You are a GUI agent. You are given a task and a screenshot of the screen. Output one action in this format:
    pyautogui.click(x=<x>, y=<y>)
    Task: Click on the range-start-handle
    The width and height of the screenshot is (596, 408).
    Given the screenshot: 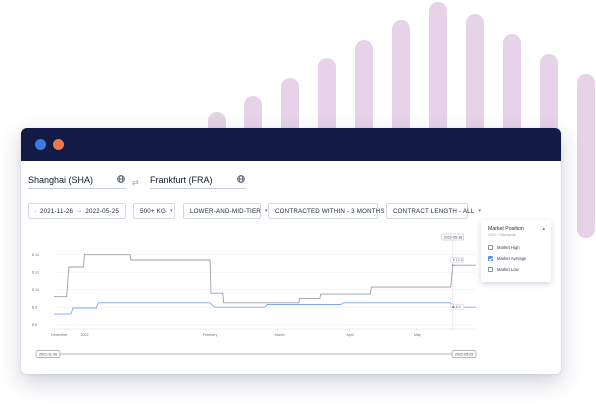 What is the action you would take?
    pyautogui.click(x=48, y=354)
    